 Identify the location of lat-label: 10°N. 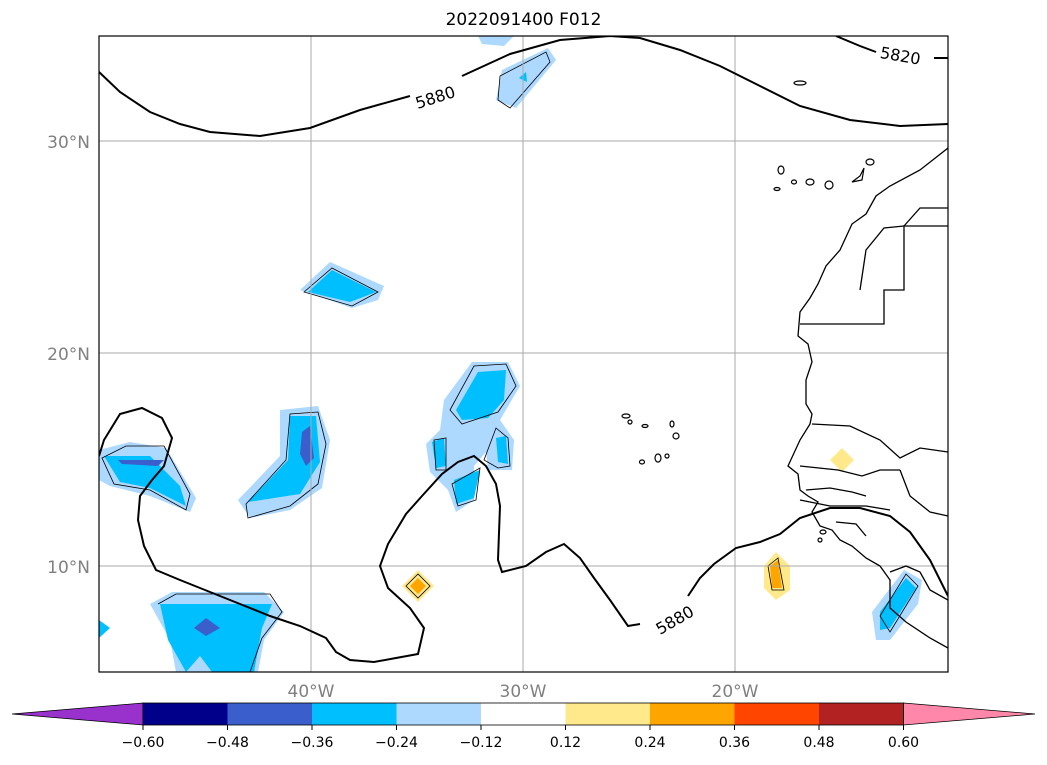
(68, 568).